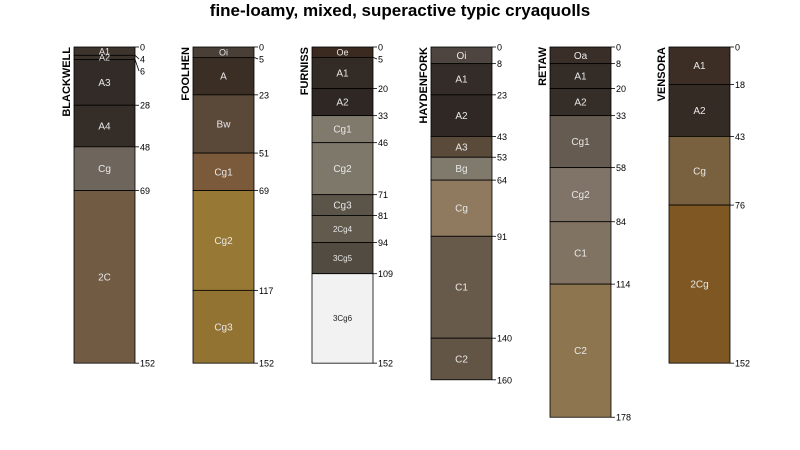 The image size is (800, 450). I want to click on horizon-label: 2Cg4, so click(343, 229).